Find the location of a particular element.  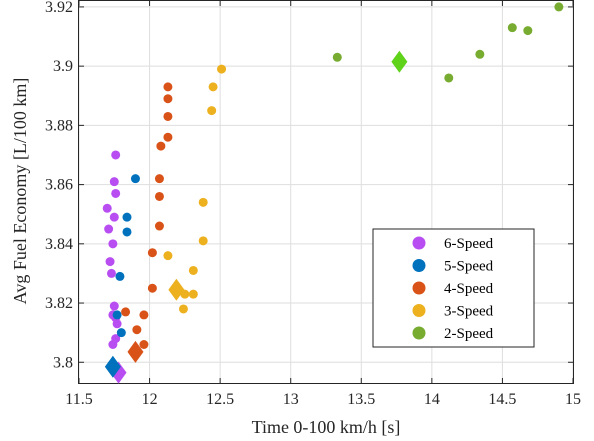

y-tick-label: 3.82 is located at coordinates (59, 303).